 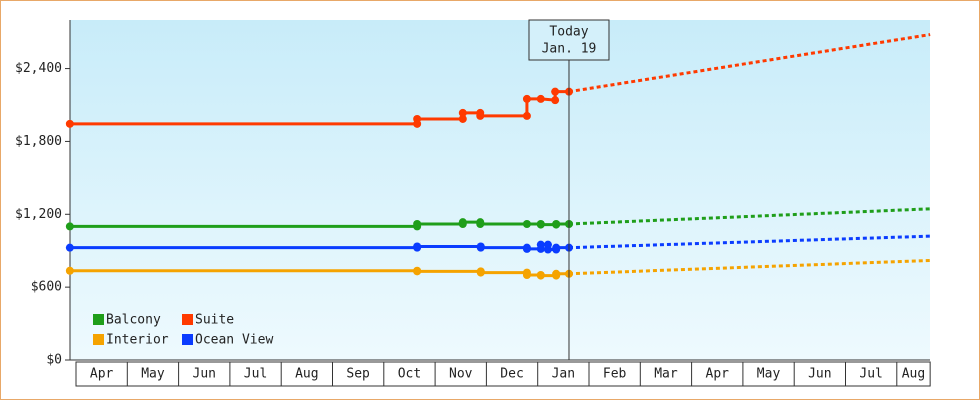 What do you see at coordinates (568, 32) in the screenshot?
I see `today-label: Today` at bounding box center [568, 32].